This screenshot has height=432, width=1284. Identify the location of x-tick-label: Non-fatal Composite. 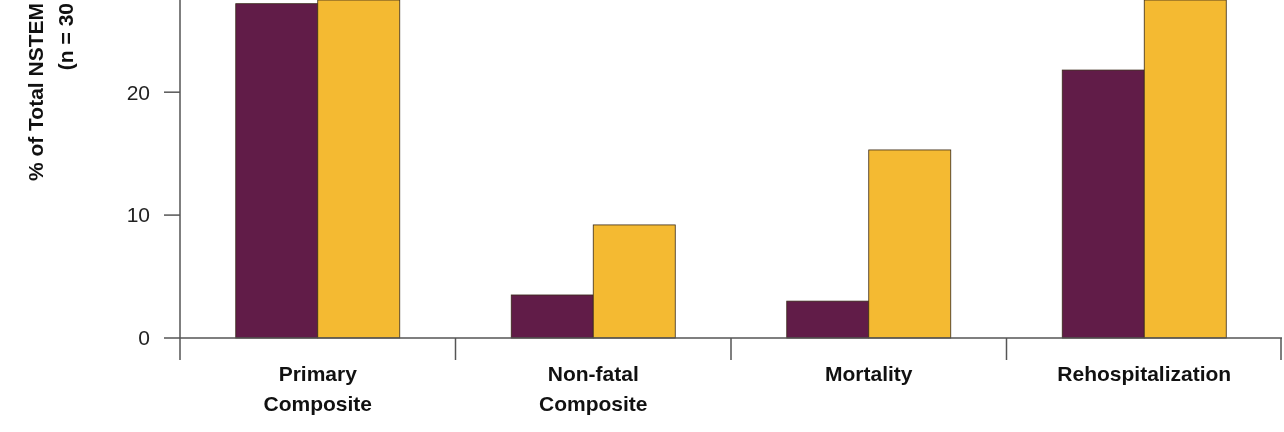
(593, 388).